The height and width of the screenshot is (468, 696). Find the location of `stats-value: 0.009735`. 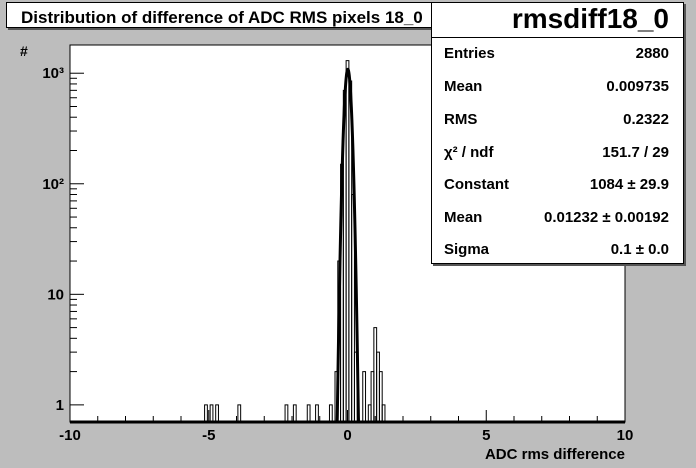

stats-value: 0.009735 is located at coordinates (637, 86).